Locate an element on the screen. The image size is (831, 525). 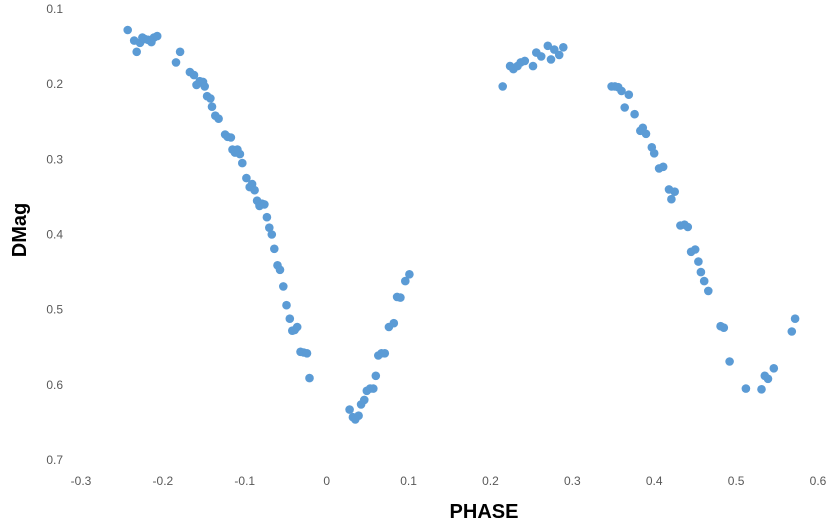
x-tick-label: 0.1 is located at coordinates (408, 481).